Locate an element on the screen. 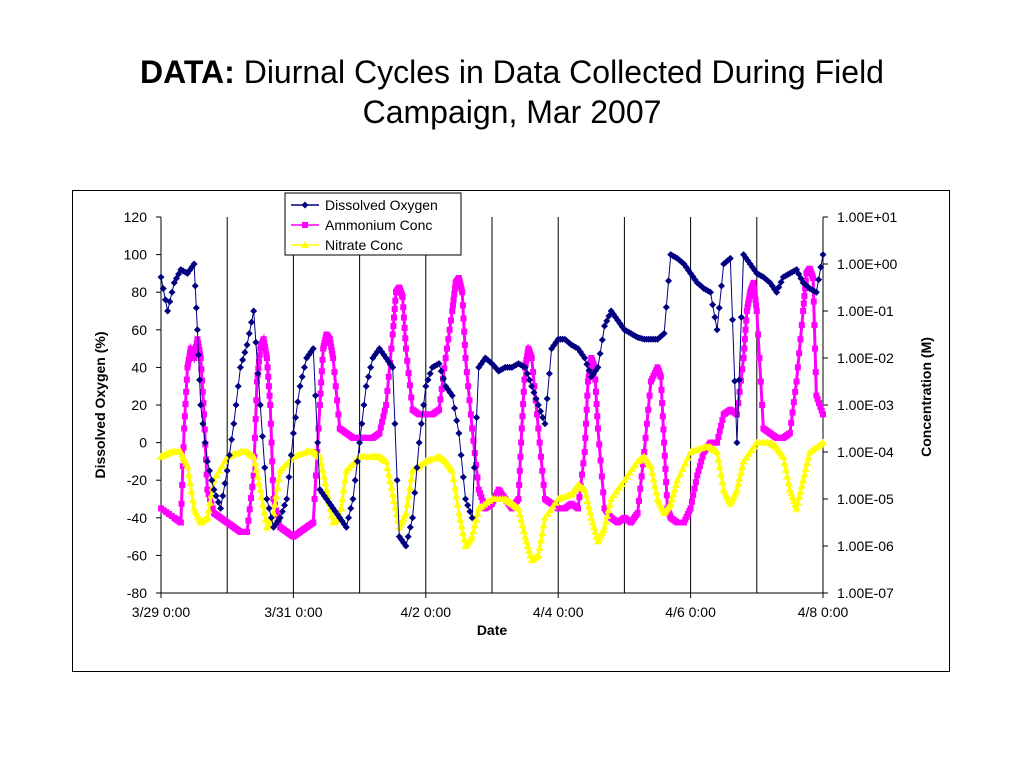 The height and width of the screenshot is (768, 1024). y-right-tick-label: 1.00E-05 is located at coordinates (865, 499).